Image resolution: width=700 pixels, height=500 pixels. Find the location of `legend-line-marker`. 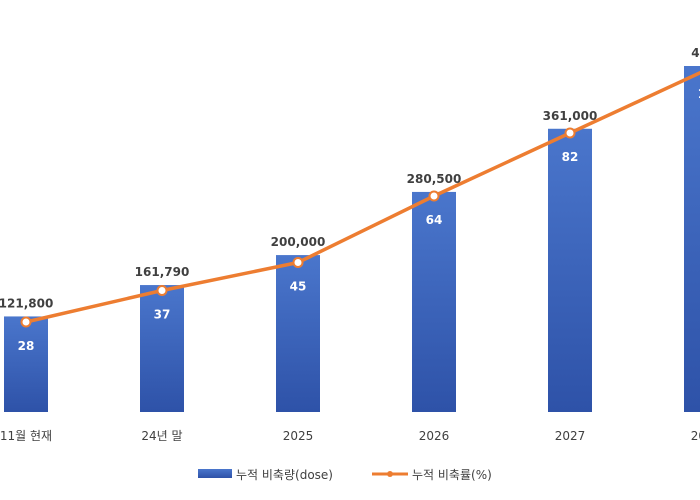

legend-line-marker is located at coordinates (390, 474).